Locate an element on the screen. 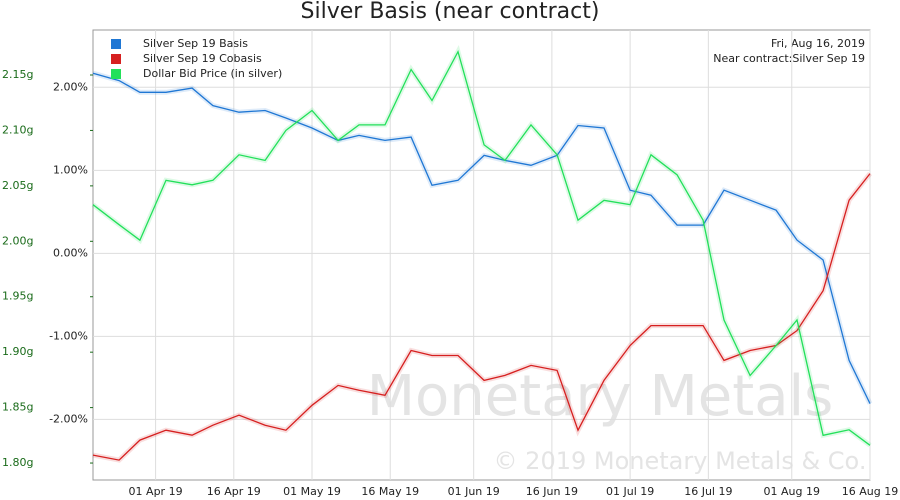  legend-label: Silver Sep 19 Basis is located at coordinates (195, 43).